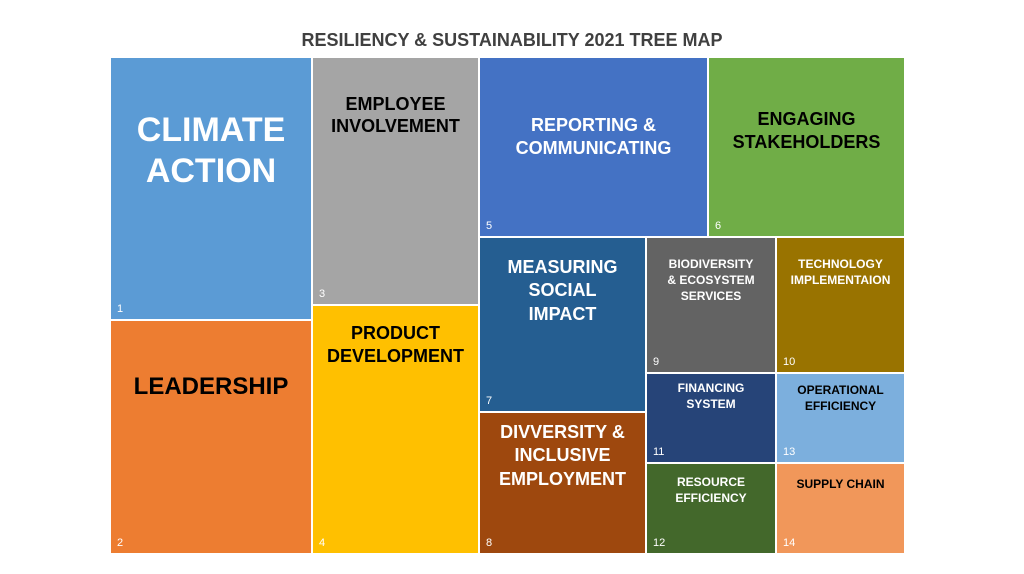  Describe the element at coordinates (659, 543) in the screenshot. I see `tile-number: 12` at that location.